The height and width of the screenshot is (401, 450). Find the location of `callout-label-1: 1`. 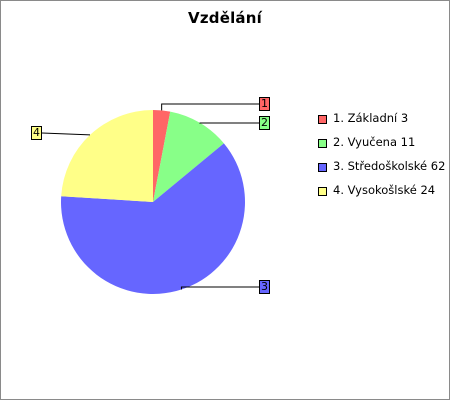

callout-label-1: 1 is located at coordinates (264, 103).